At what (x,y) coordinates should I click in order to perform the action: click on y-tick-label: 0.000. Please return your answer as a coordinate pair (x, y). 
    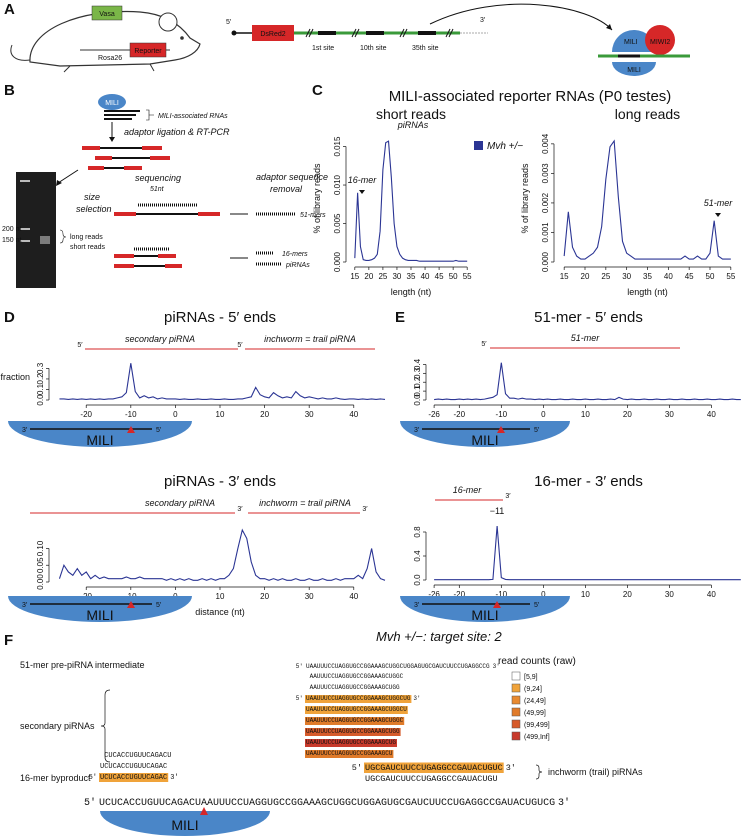
    Looking at the image, I should click on (545, 261).